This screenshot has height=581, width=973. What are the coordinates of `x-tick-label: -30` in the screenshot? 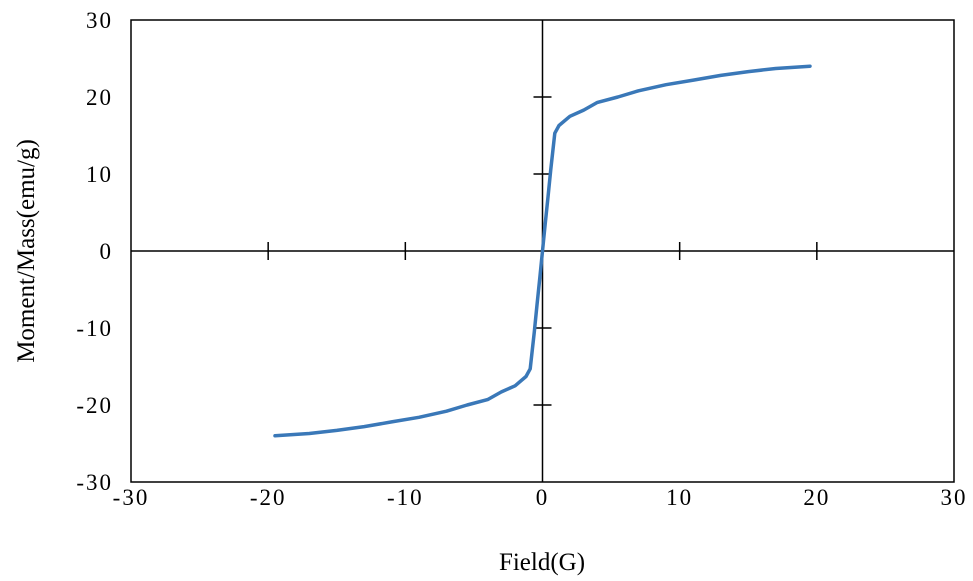 It's located at (131, 497).